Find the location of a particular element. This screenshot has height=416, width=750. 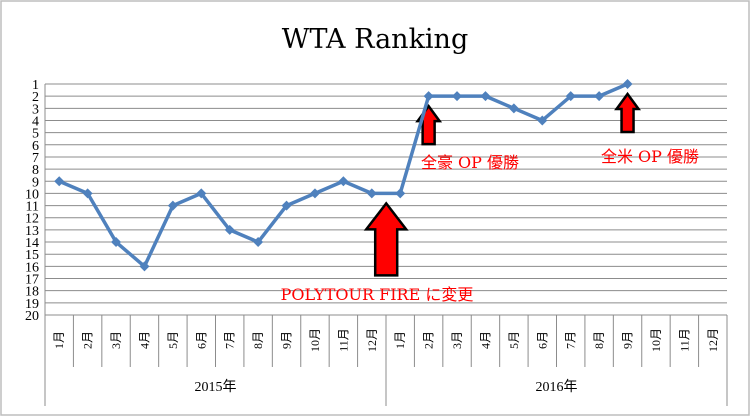

y-tick-label: 1 is located at coordinates (35, 85).